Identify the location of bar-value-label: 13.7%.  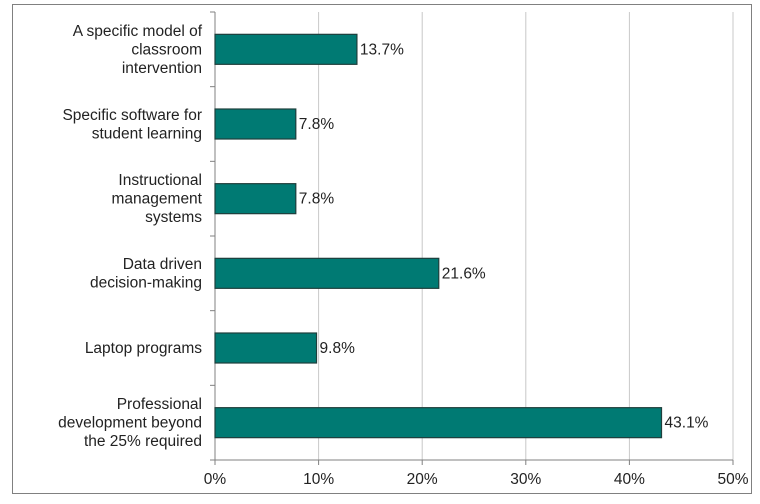
(382, 49).